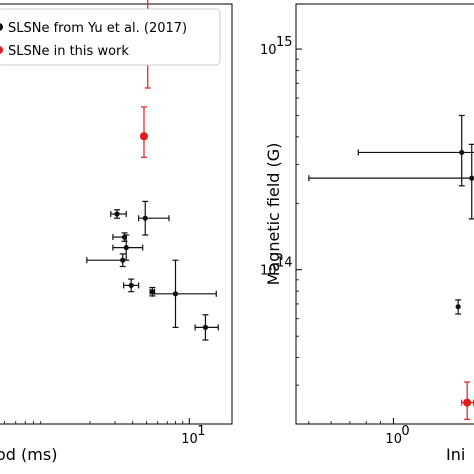 The width and height of the screenshot is (474, 474). What do you see at coordinates (28, 454) in the screenshot?
I see `left-x-axis-label: od (ms)` at bounding box center [28, 454].